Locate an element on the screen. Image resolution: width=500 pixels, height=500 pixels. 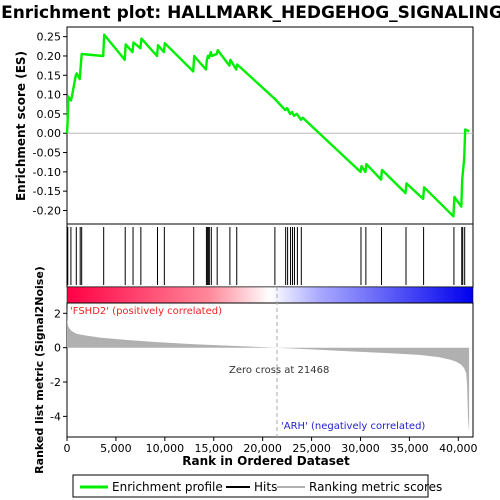
es-y-tick-label: 0.20 is located at coordinates (49, 56).